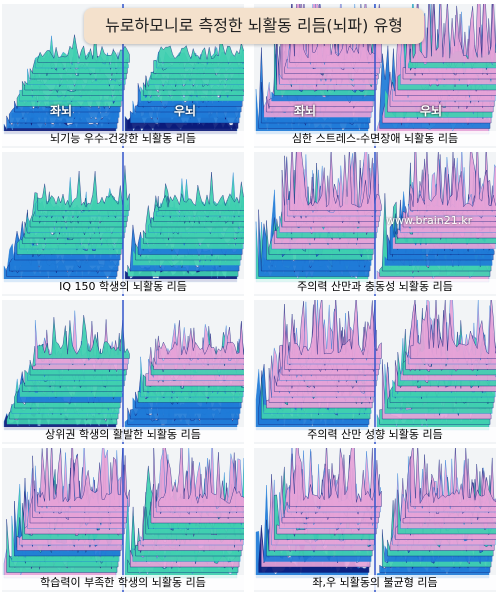 The image size is (500, 600). I want to click on brainwave-panel-low-learning: 학습력이 부족한 학생의 뇌활동 리듬, so click(123, 520).